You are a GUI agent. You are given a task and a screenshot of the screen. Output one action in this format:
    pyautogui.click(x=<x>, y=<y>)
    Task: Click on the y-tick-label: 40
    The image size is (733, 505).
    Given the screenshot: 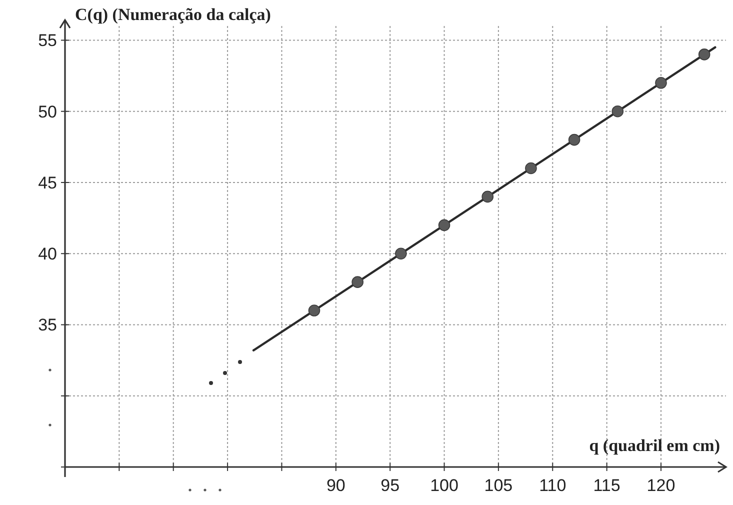 What is the action you would take?
    pyautogui.click(x=47, y=254)
    